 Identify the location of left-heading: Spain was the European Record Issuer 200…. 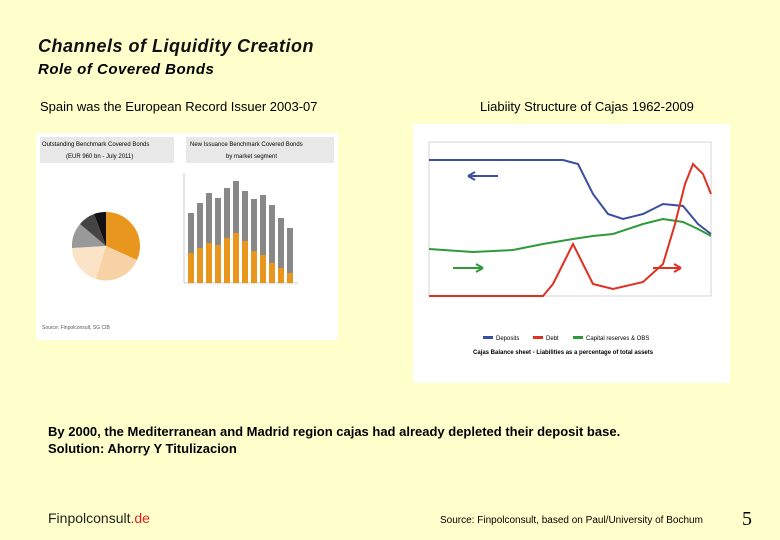
(179, 106).